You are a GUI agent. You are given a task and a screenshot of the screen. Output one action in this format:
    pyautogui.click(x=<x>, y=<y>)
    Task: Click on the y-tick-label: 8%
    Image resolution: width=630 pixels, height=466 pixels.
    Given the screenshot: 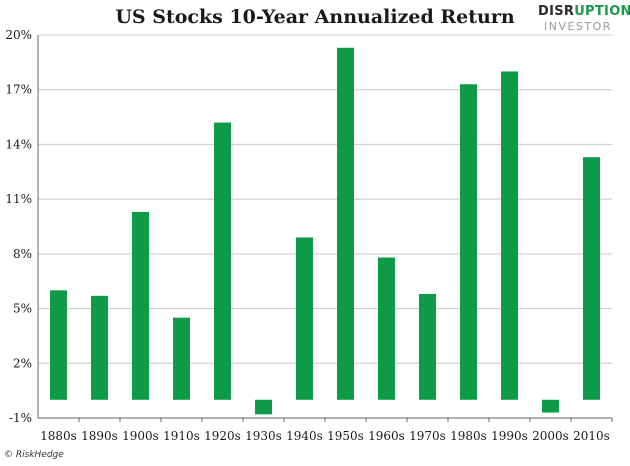 What is the action you would take?
    pyautogui.click(x=22, y=254)
    